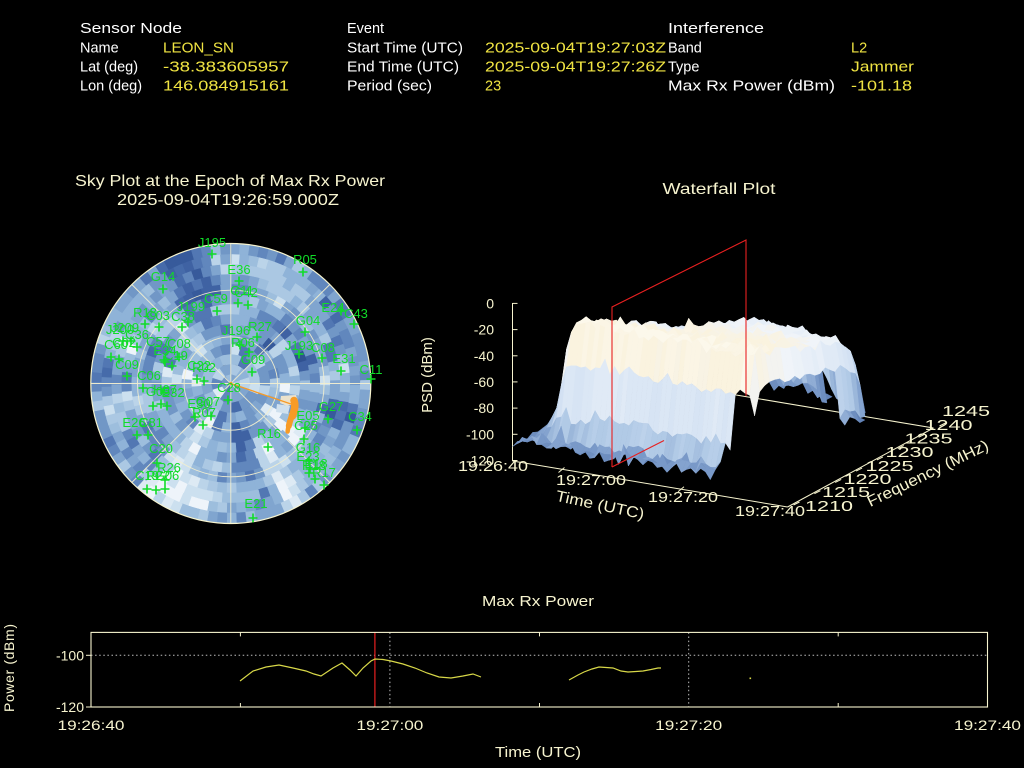  Describe the element at coordinates (403, 68) in the screenshot. I see `svg-text: End Time (UTC)` at that location.